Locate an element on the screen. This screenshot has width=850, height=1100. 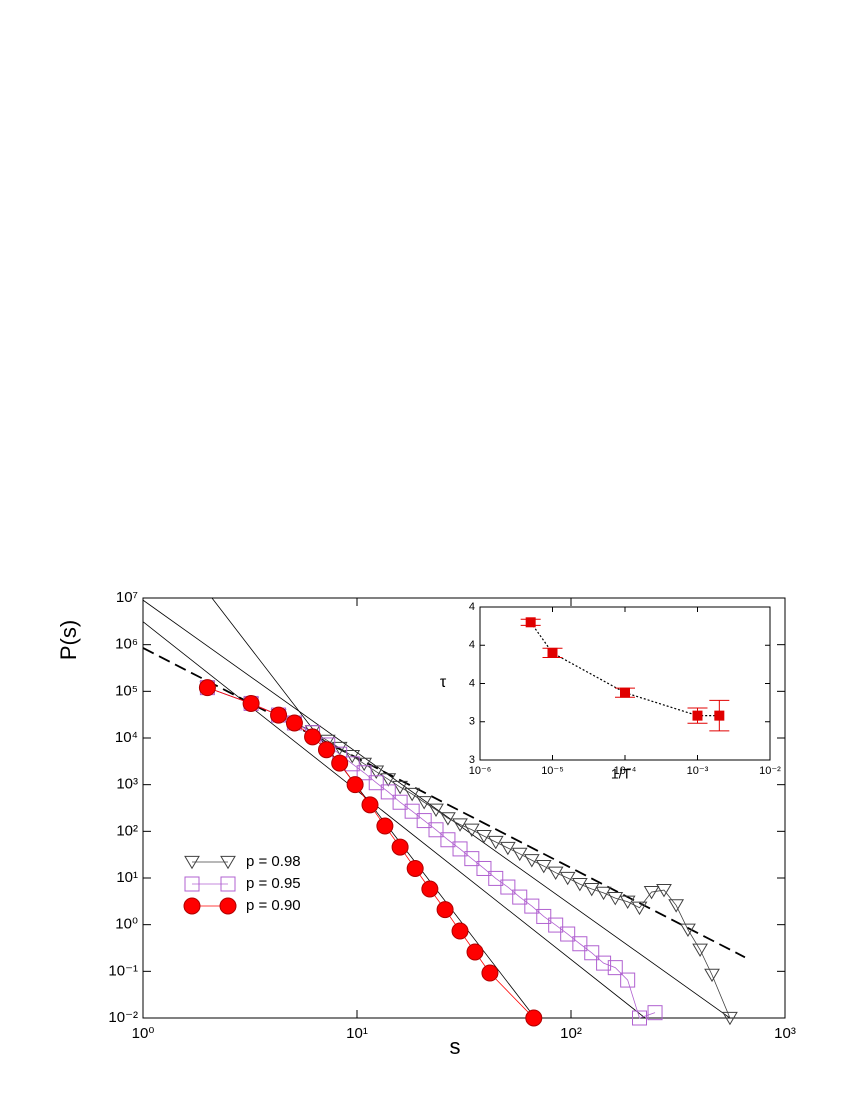
y-tick-label: 10¹ is located at coordinates (127, 877).